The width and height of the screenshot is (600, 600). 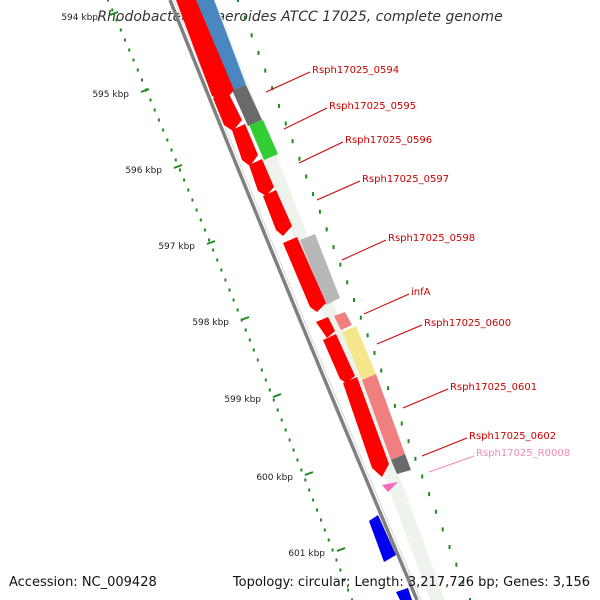 I want to click on dark-small-feature, so click(x=401, y=464).